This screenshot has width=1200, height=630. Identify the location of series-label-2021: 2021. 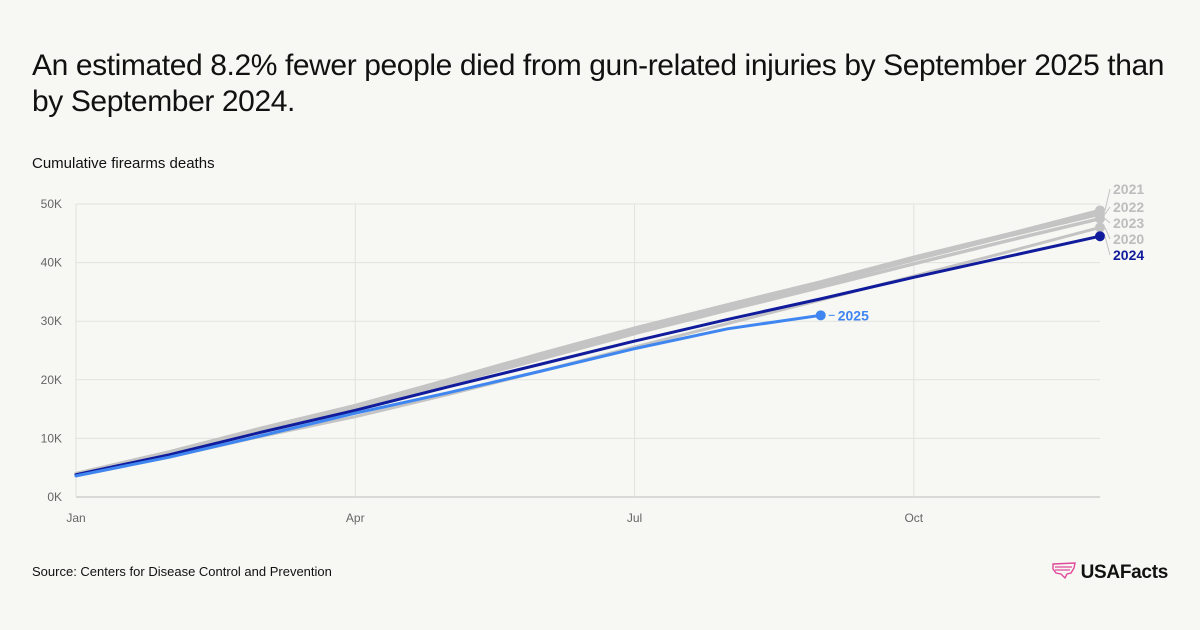
(1128, 189).